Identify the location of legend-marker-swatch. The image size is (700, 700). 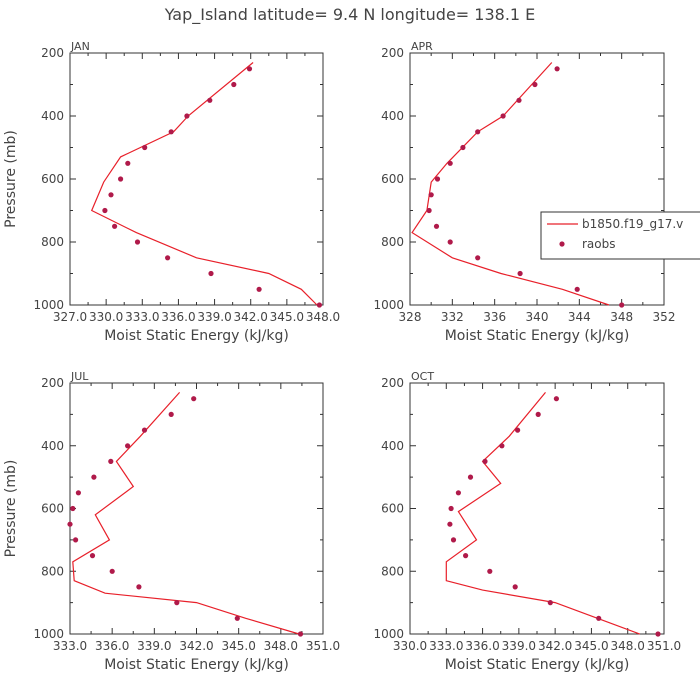
(562, 244).